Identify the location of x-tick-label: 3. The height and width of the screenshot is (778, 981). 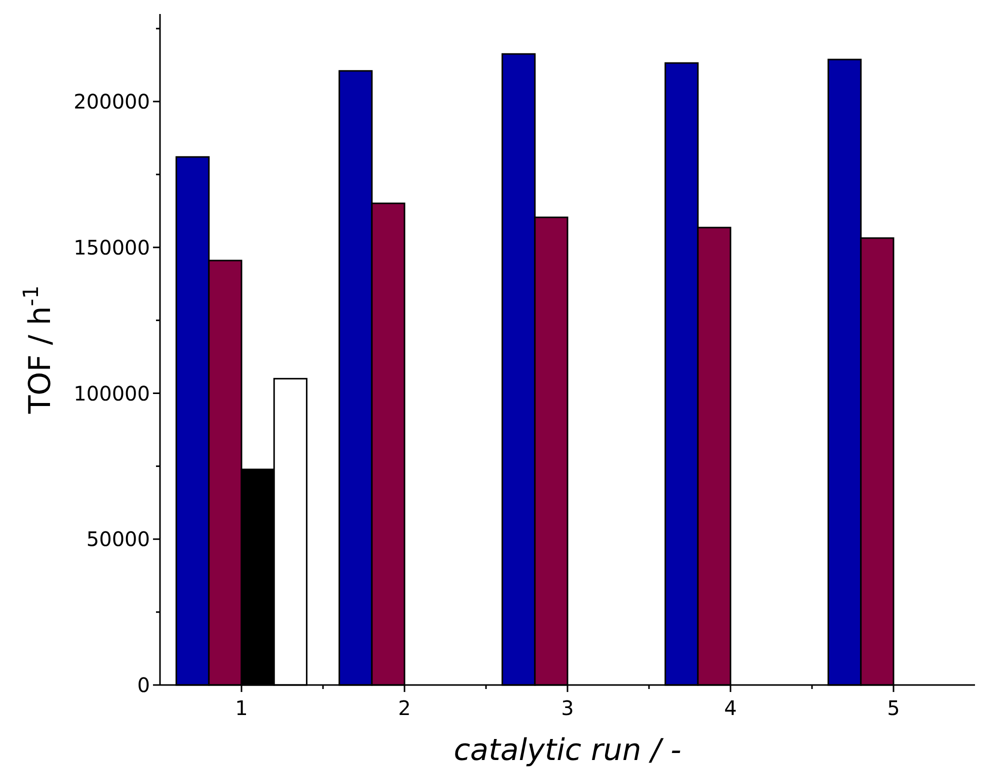
(567, 708).